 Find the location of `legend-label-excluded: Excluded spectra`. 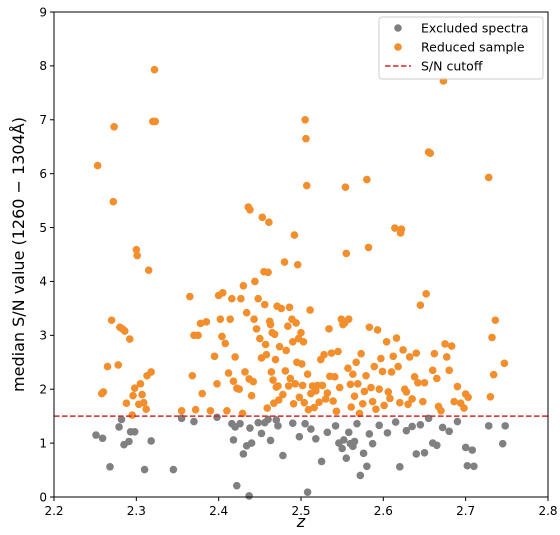

legend-label-excluded: Excluded spectra is located at coordinates (475, 28).